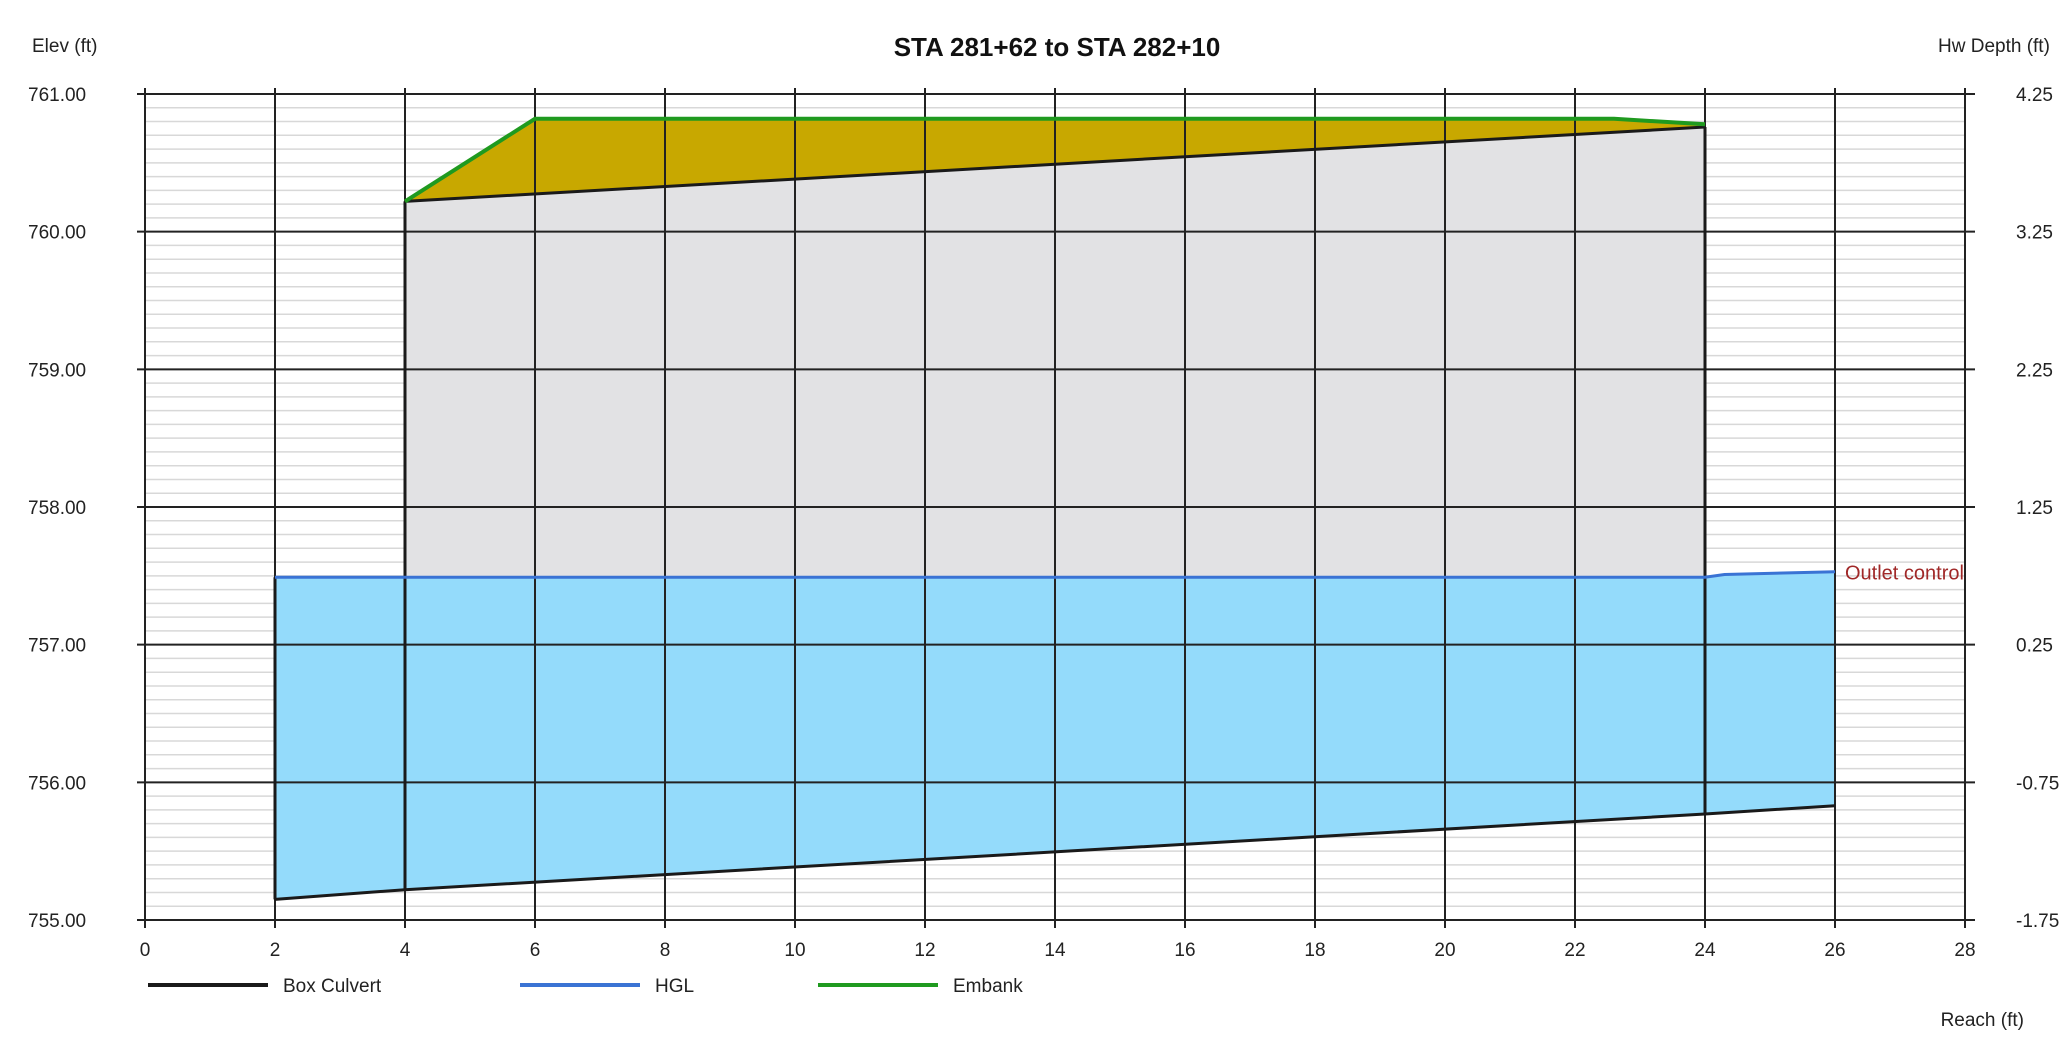  Describe the element at coordinates (1055, 950) in the screenshot. I see `x-tick-label: 14` at that location.